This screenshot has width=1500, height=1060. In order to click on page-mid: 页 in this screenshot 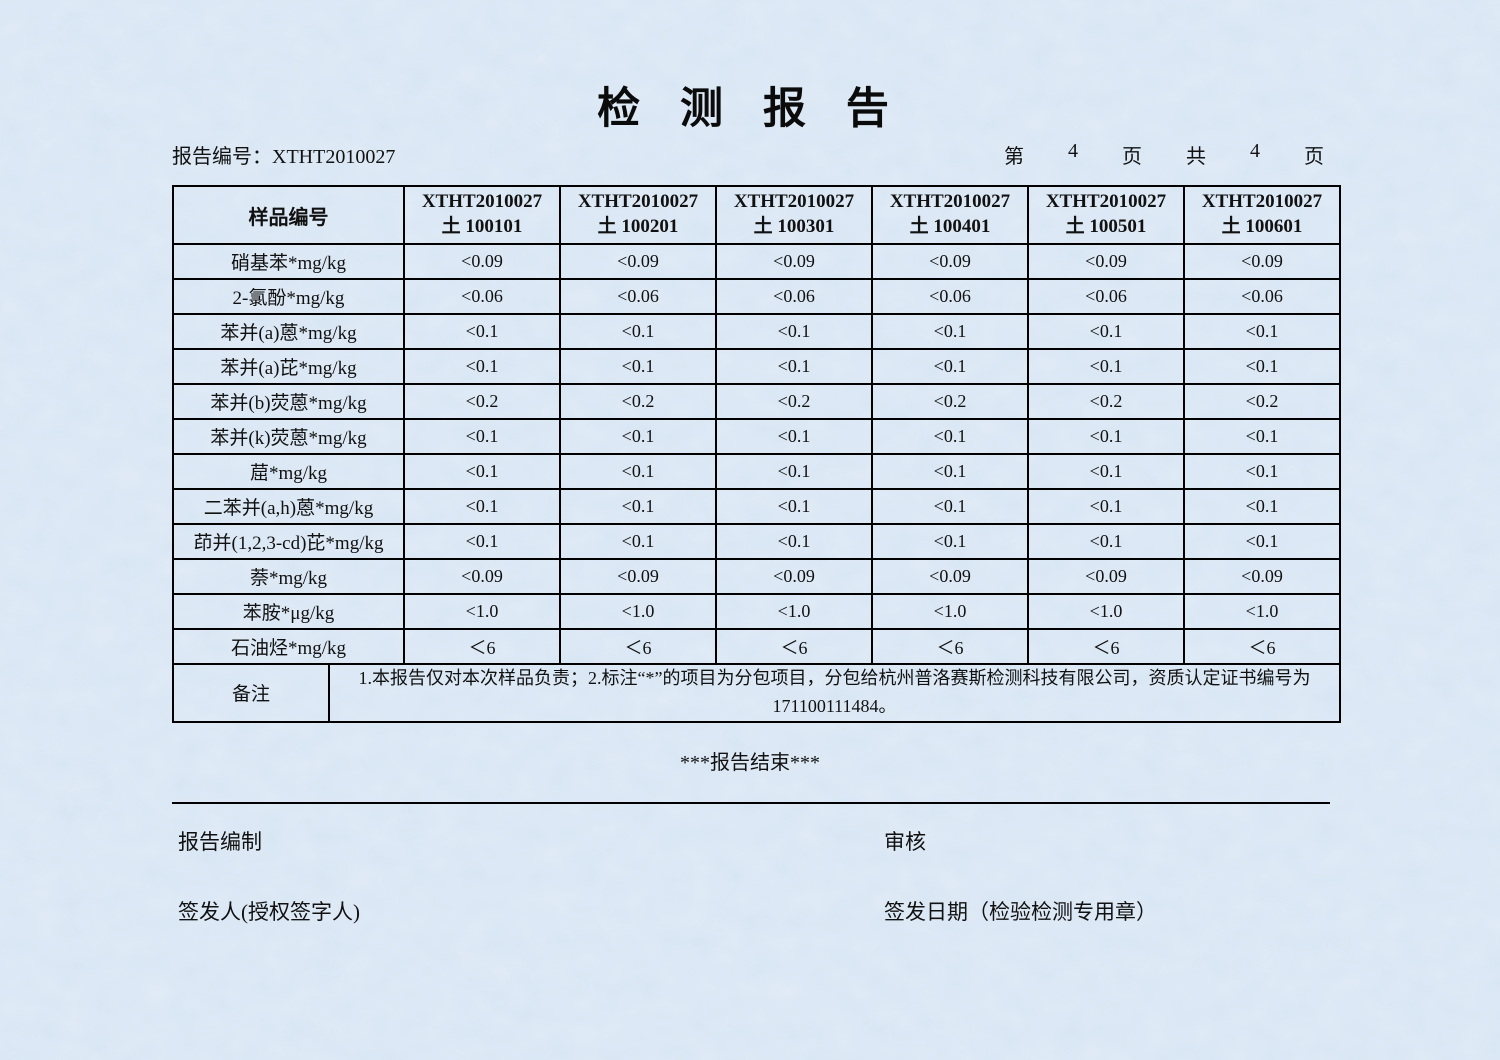, I will do `click(1132, 157)`.